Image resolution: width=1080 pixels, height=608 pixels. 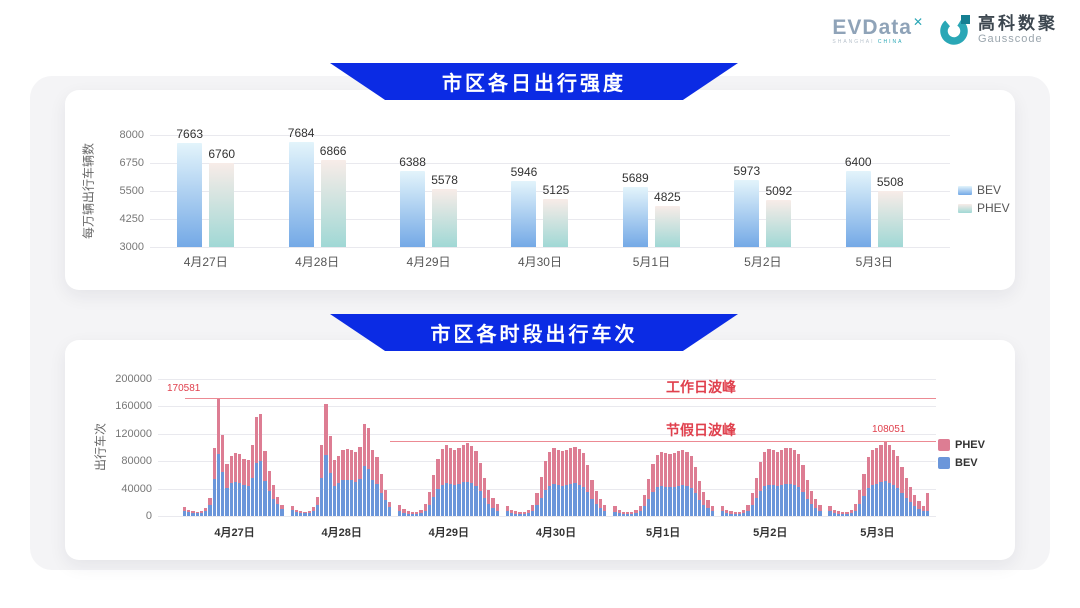 I want to click on y-axis-tick-label: 160000, so click(x=133, y=406).